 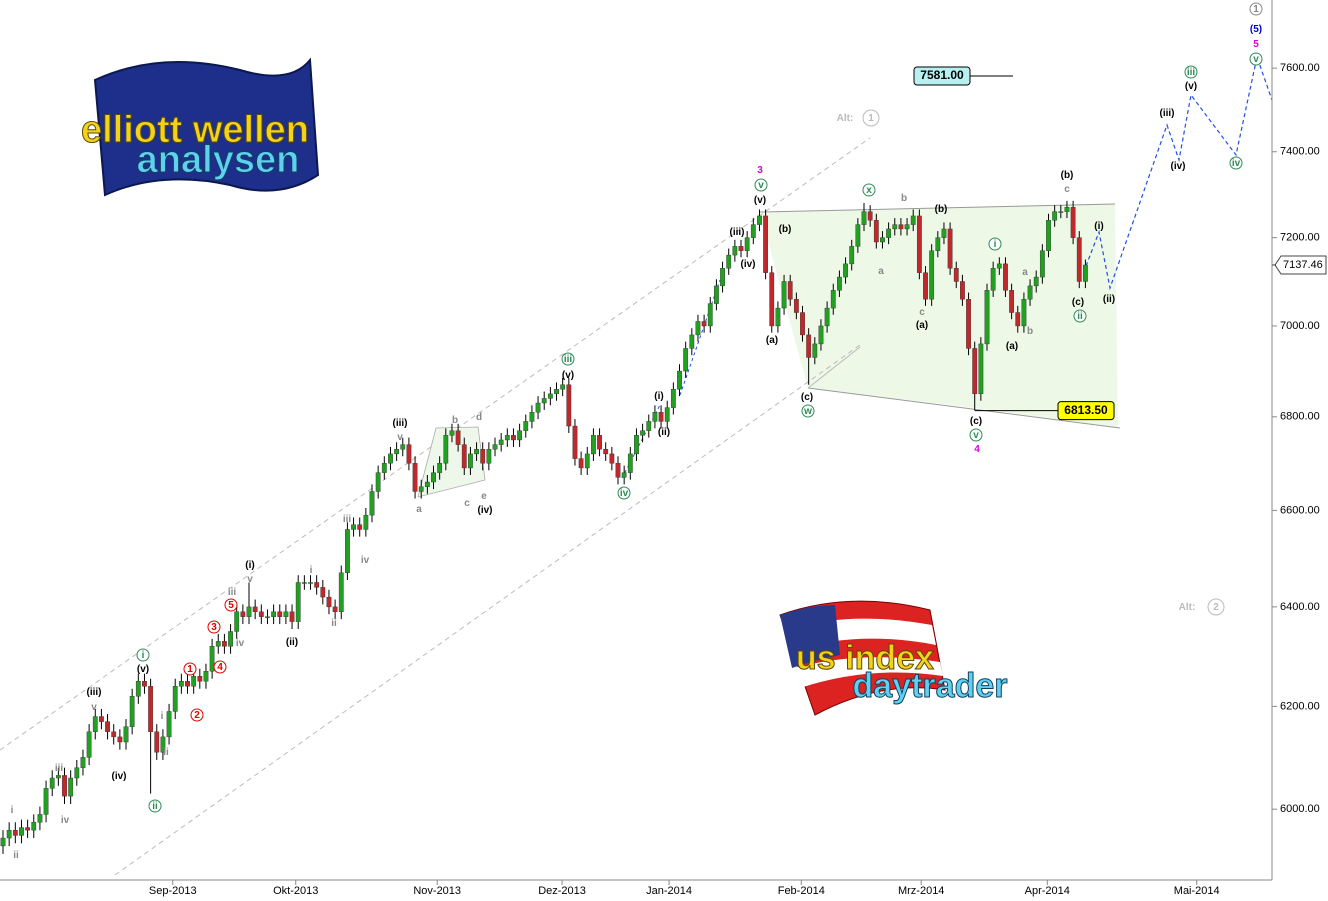 I want to click on level-label: 6813.50, so click(x=1086, y=410).